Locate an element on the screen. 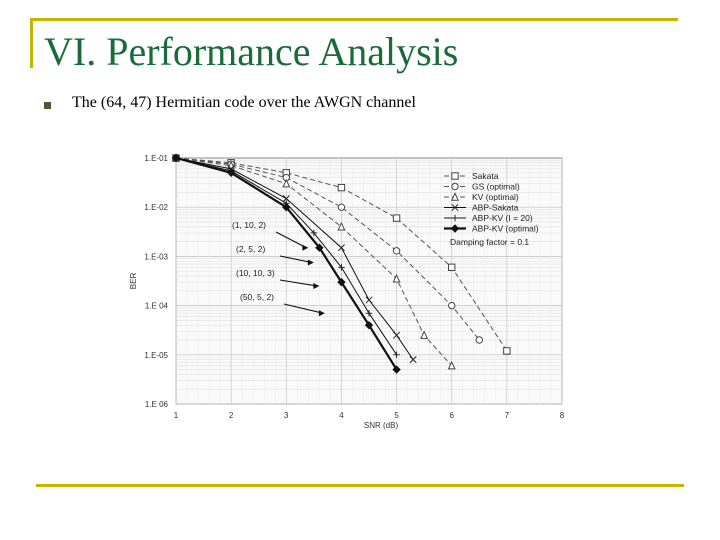 This screenshot has height=540, width=720. y-tick-label: 1.E-01 is located at coordinates (156, 158).